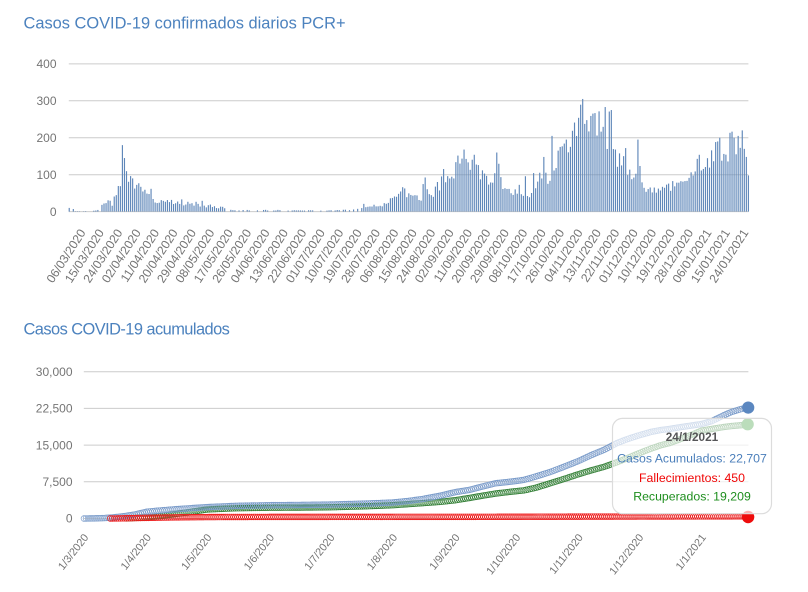 The image size is (808, 592). Describe the element at coordinates (54, 409) in the screenshot. I see `svg-text: 22,500` at that location.